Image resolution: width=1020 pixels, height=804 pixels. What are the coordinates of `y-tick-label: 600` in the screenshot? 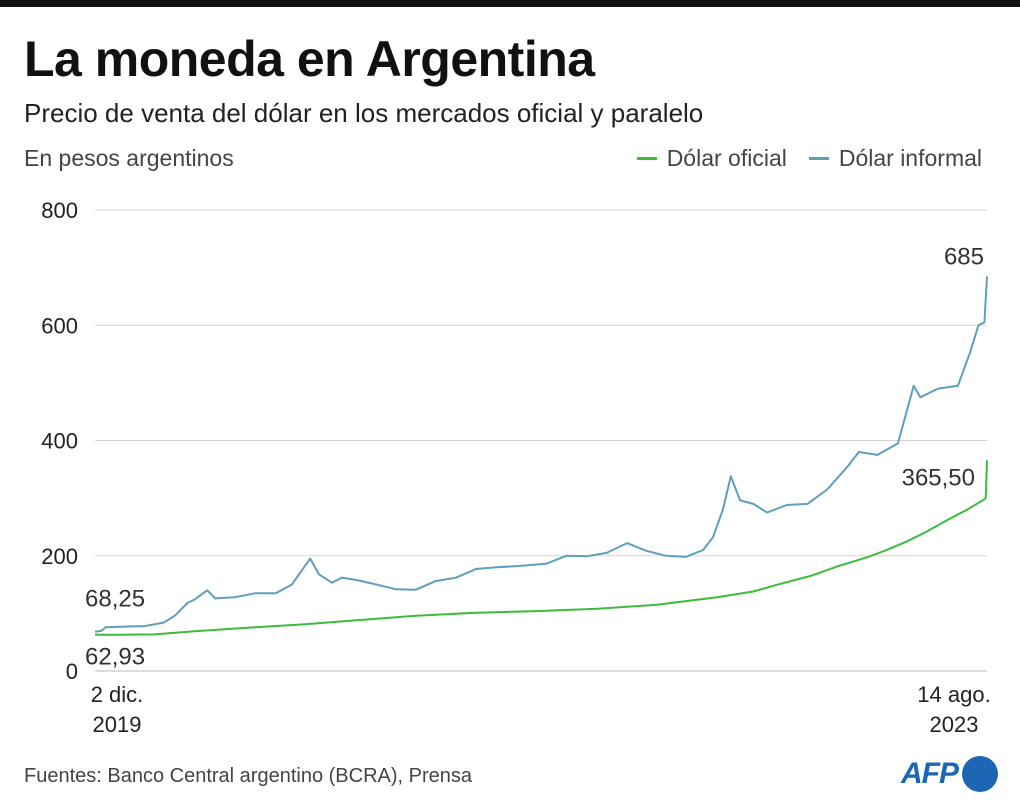 It's located at (59, 325).